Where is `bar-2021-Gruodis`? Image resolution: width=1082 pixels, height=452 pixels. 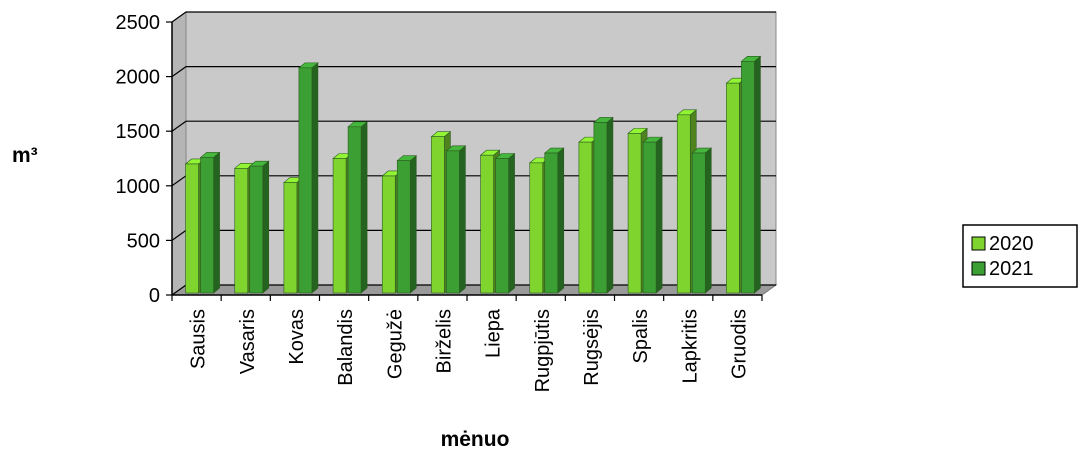 bar-2021-Gruodis is located at coordinates (751, 174).